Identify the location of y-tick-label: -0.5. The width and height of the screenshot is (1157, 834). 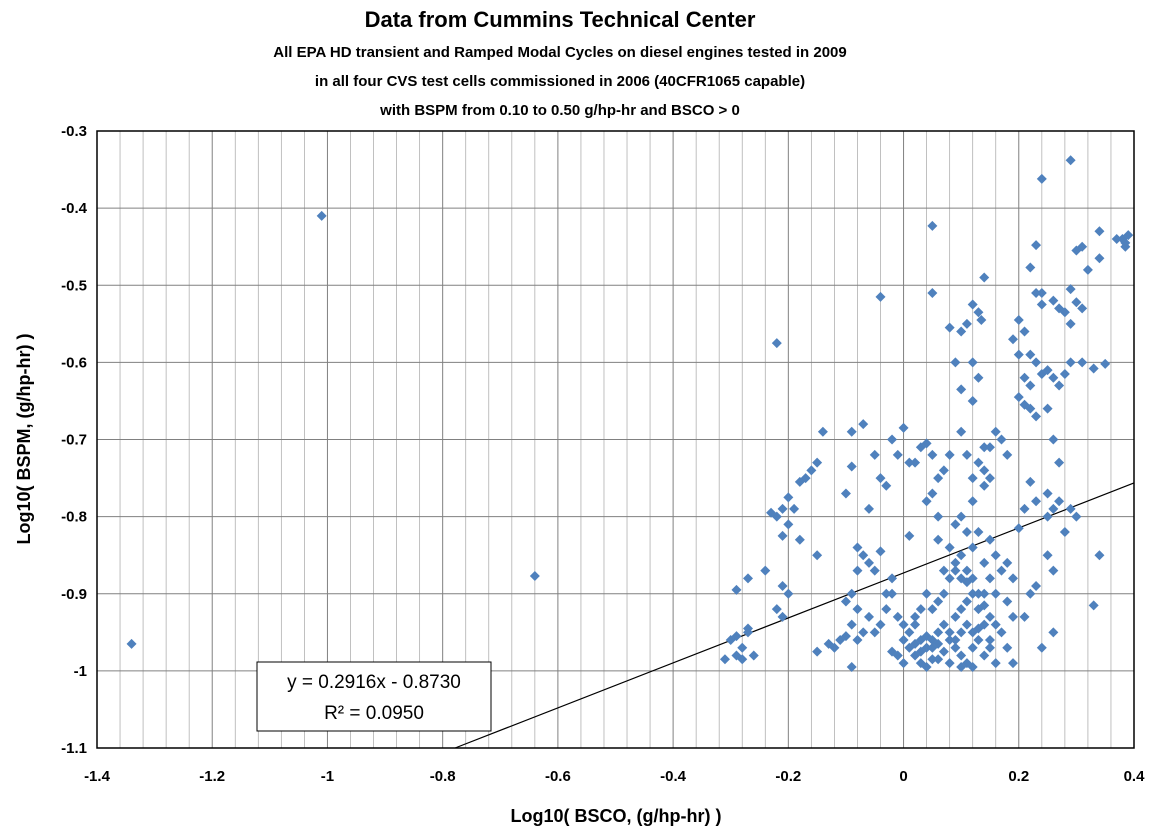
(74, 285).